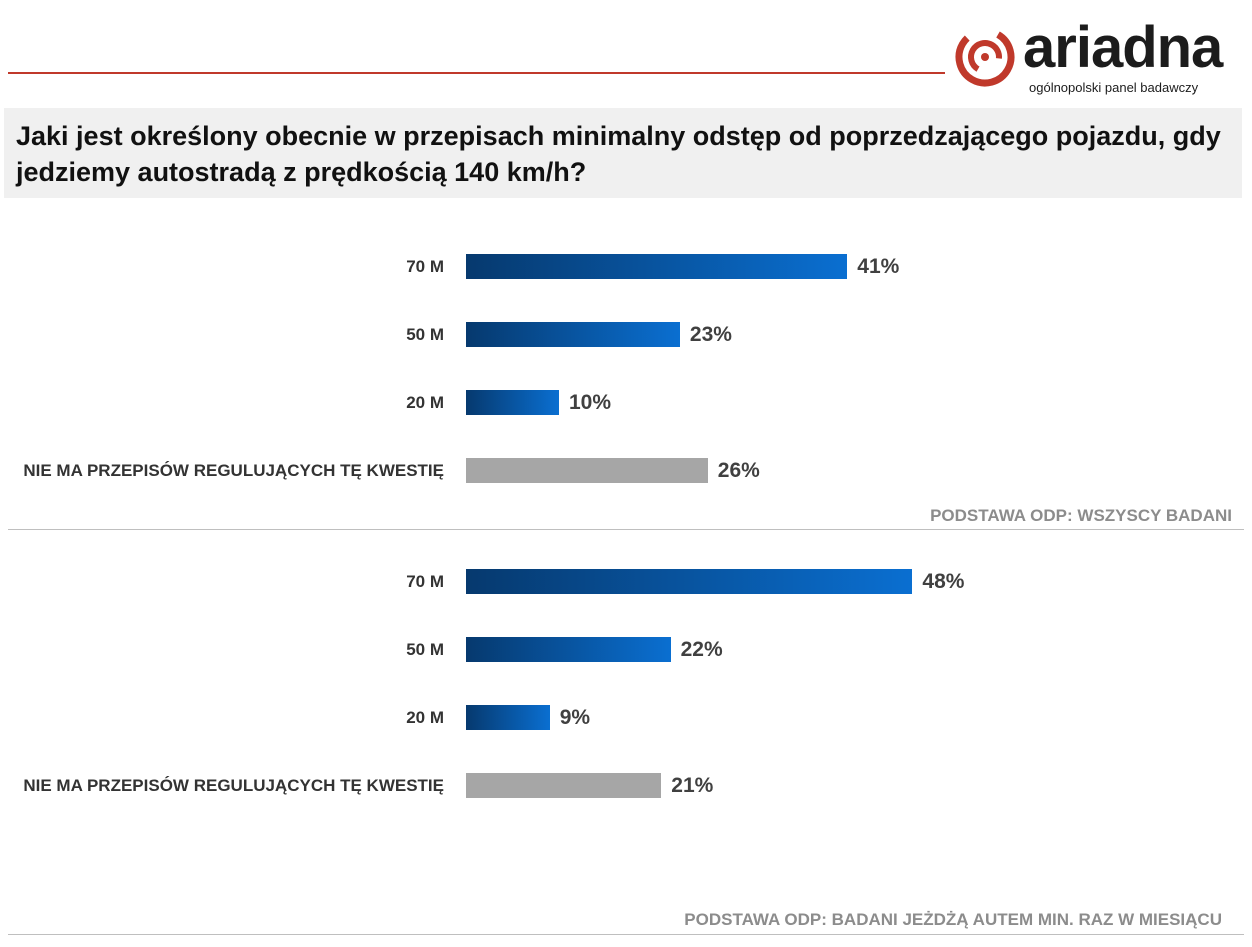  What do you see at coordinates (476, 73) in the screenshot?
I see `header-rule` at bounding box center [476, 73].